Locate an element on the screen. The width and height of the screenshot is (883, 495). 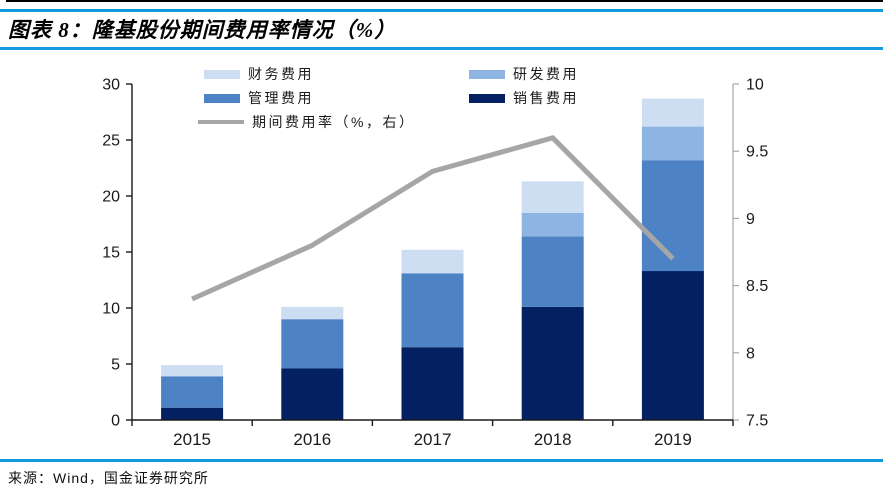
chart-legend: 财务费用 研发费用 管理费用 销售费用 期间费用率（%，右） is located at coordinates (388, 98).